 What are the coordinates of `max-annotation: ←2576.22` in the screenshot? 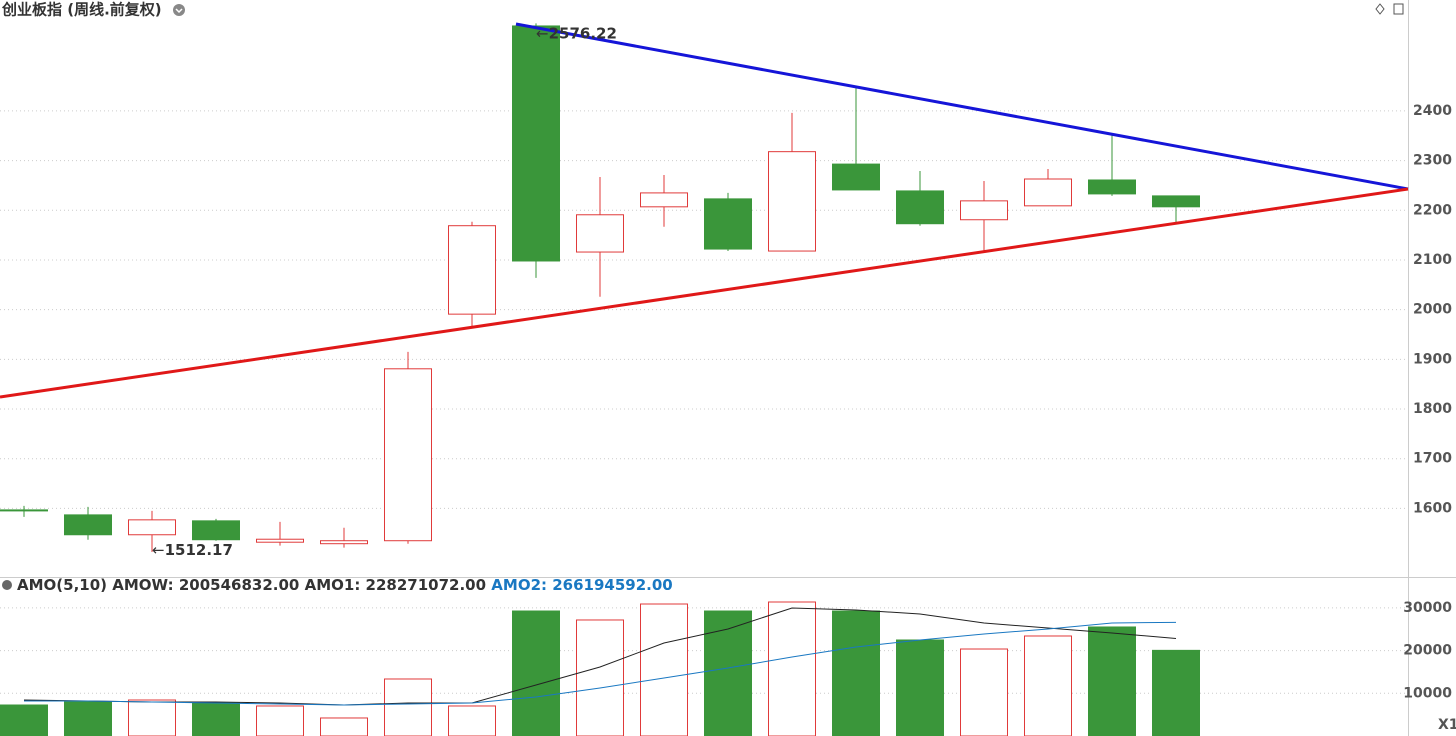 It's located at (576, 33).